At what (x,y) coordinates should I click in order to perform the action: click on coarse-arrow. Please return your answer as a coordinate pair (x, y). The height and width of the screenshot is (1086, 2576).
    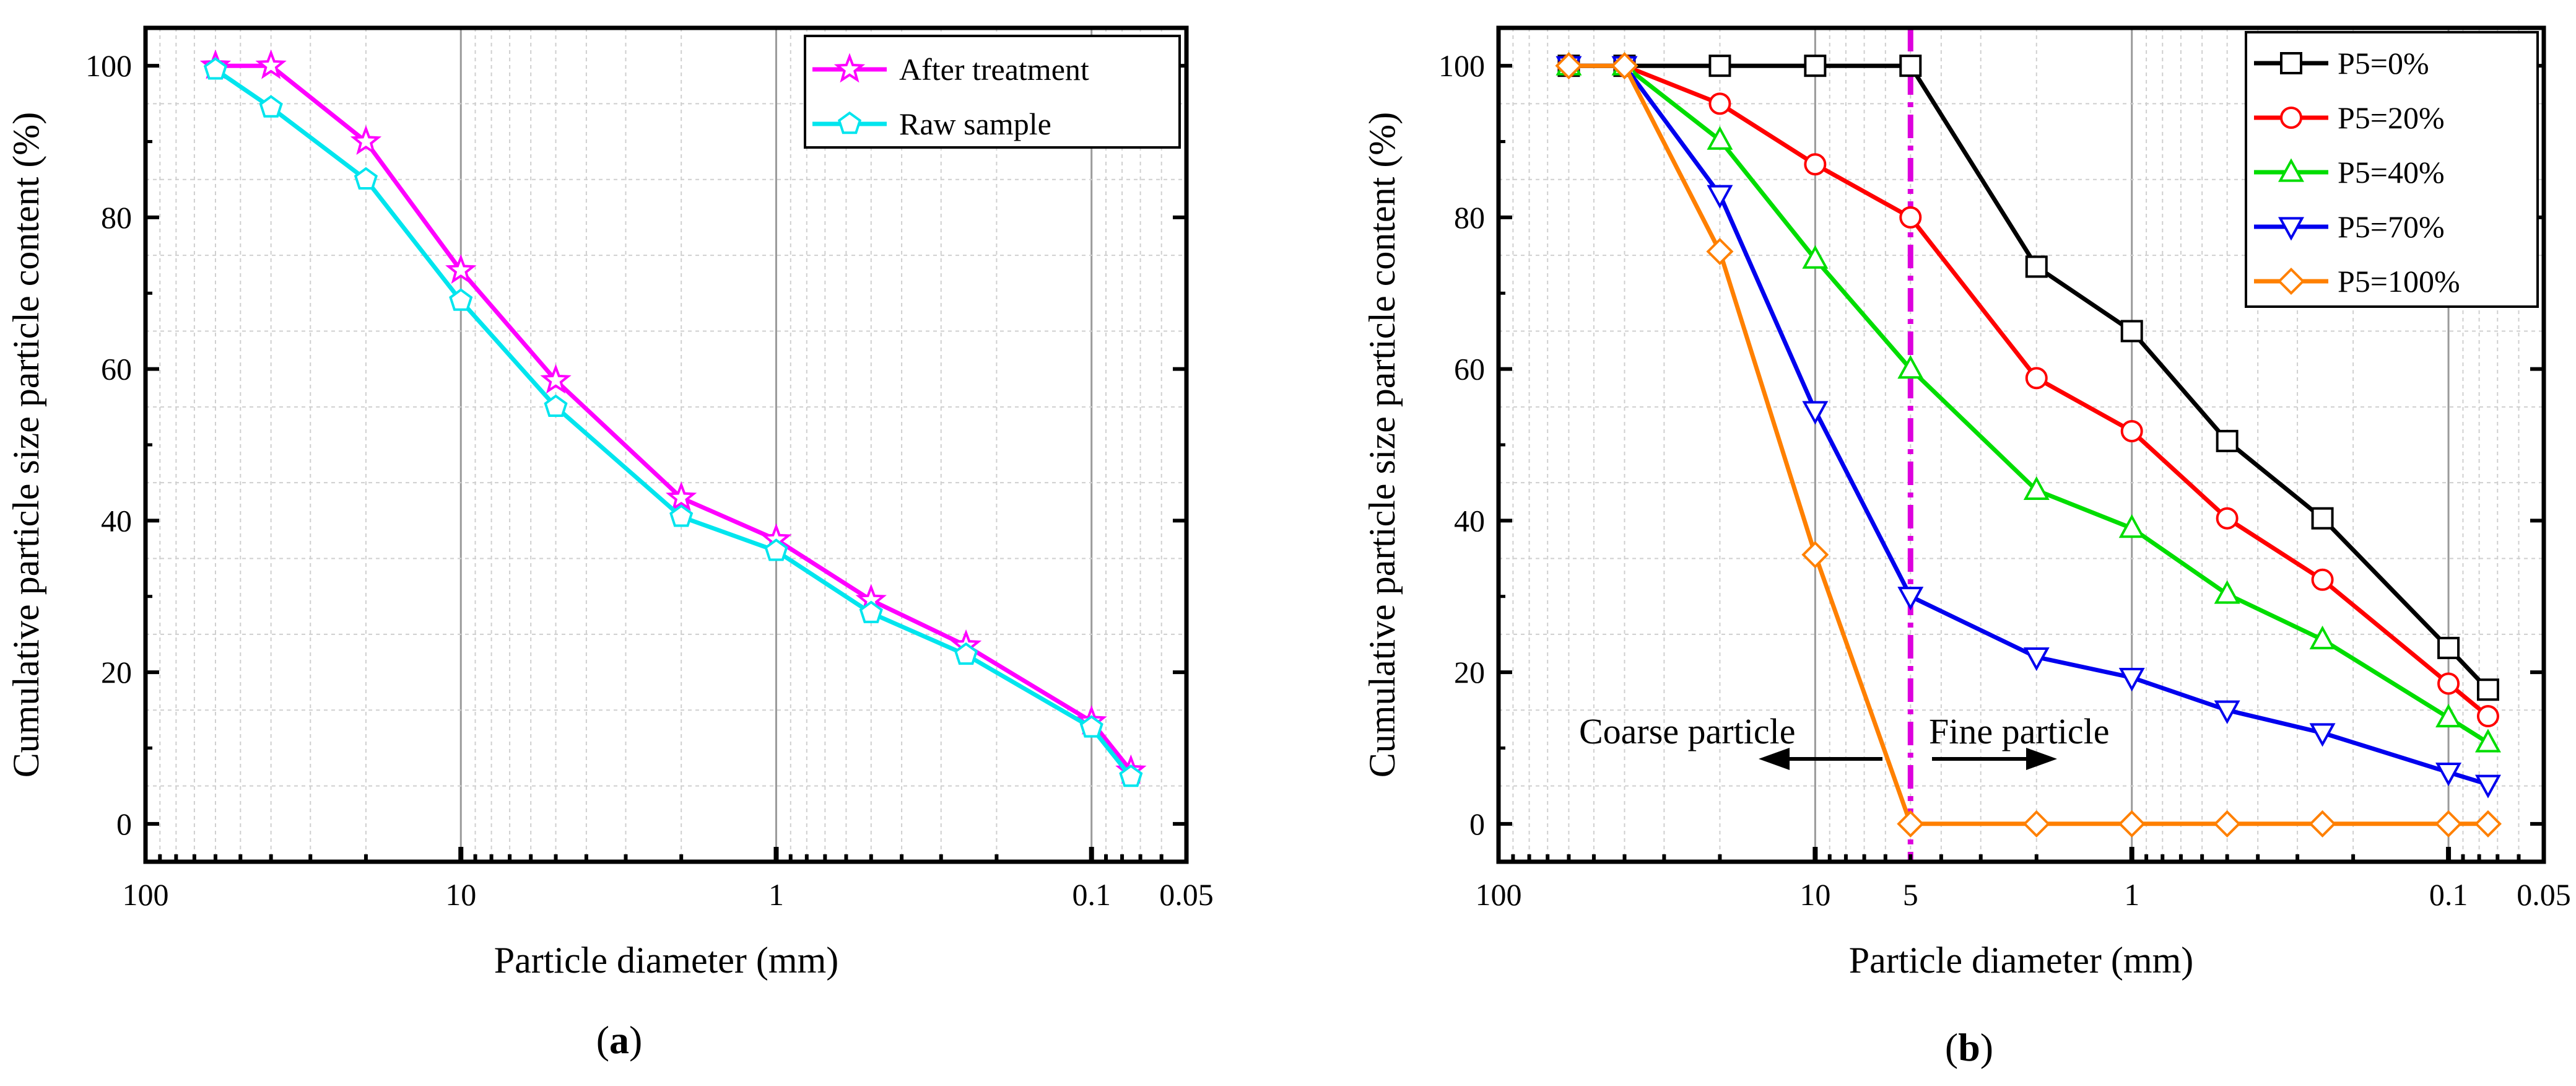
    Looking at the image, I should click on (1820, 759).